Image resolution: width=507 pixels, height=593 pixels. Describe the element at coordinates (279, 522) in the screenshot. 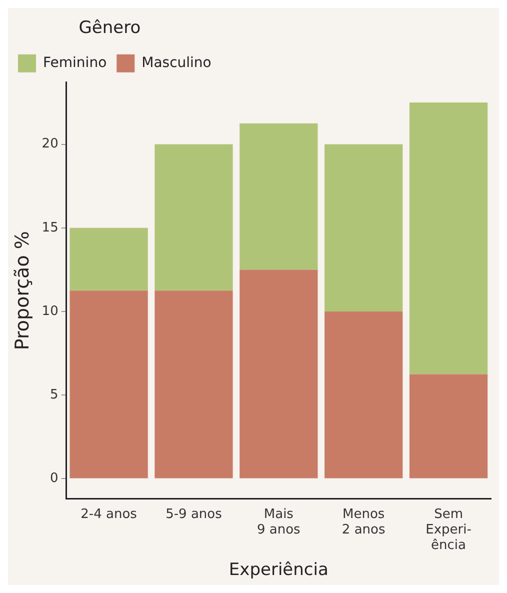

I see `x-tick-label: Mais 9 anos` at that location.